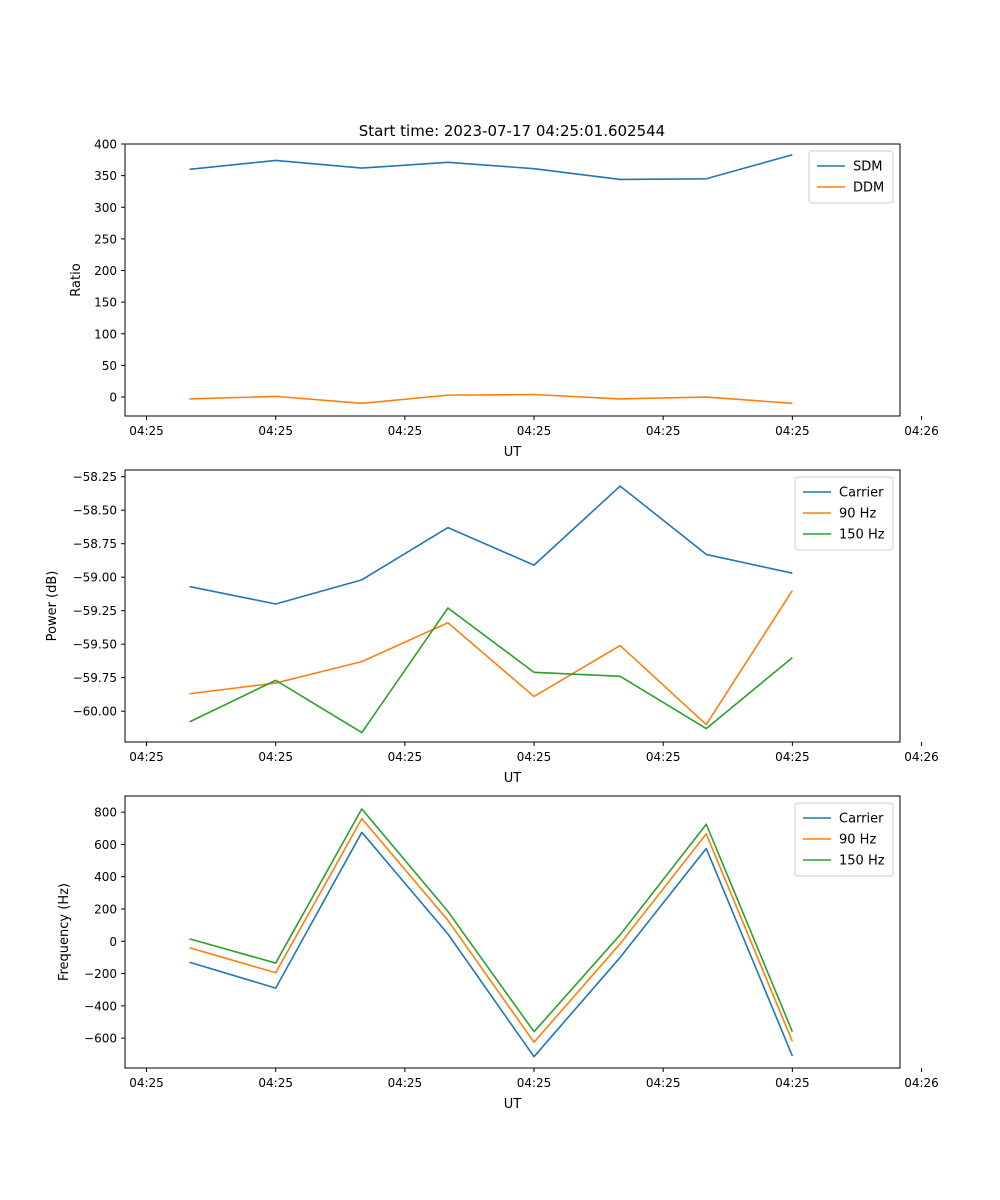  Describe the element at coordinates (105, 813) in the screenshot. I see `frequency-y-tick-label: 800` at that location.